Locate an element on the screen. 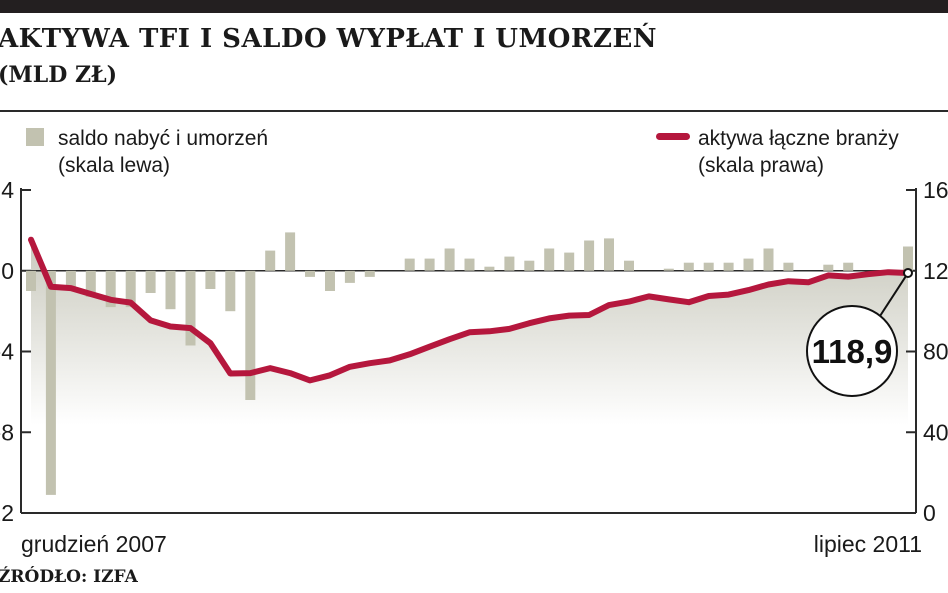 This screenshot has height=593, width=948. legend-line-label: aktywa łączne branży is located at coordinates (798, 138).